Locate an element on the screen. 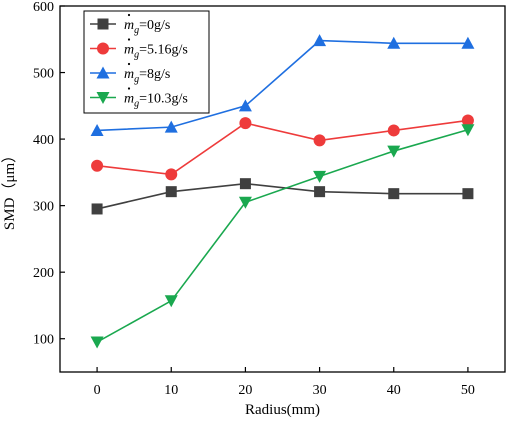  legend-item: mg=0g/s is located at coordinates (130, 24).